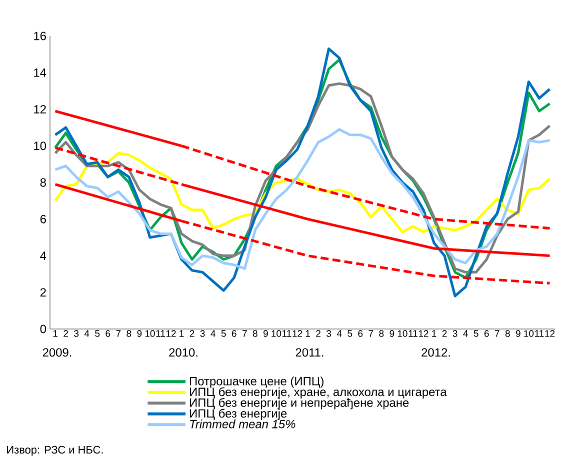 This screenshot has width=566, height=459. Describe the element at coordinates (57, 352) in the screenshot. I see `text: 2009.` at that location.